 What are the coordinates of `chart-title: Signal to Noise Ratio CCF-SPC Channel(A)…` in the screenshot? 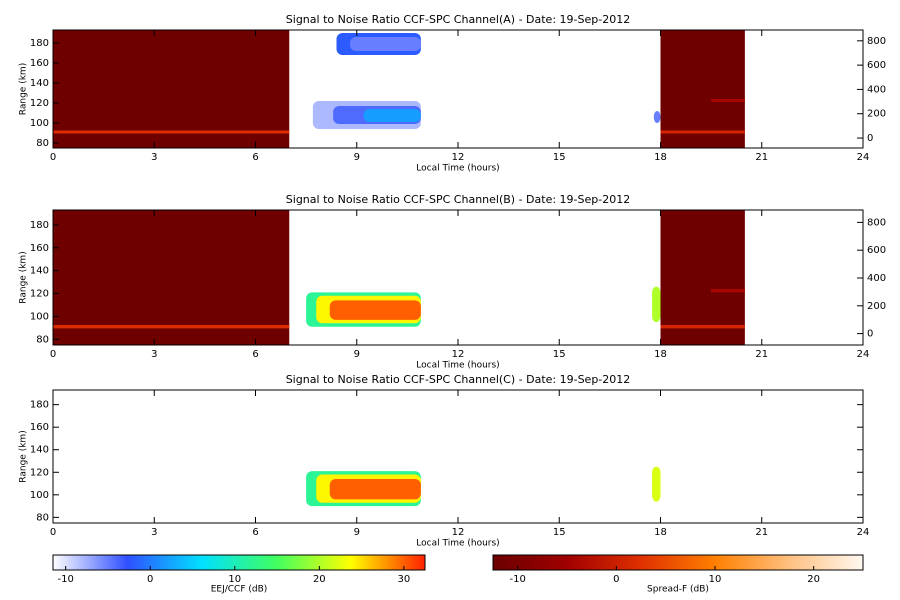 It's located at (458, 19).